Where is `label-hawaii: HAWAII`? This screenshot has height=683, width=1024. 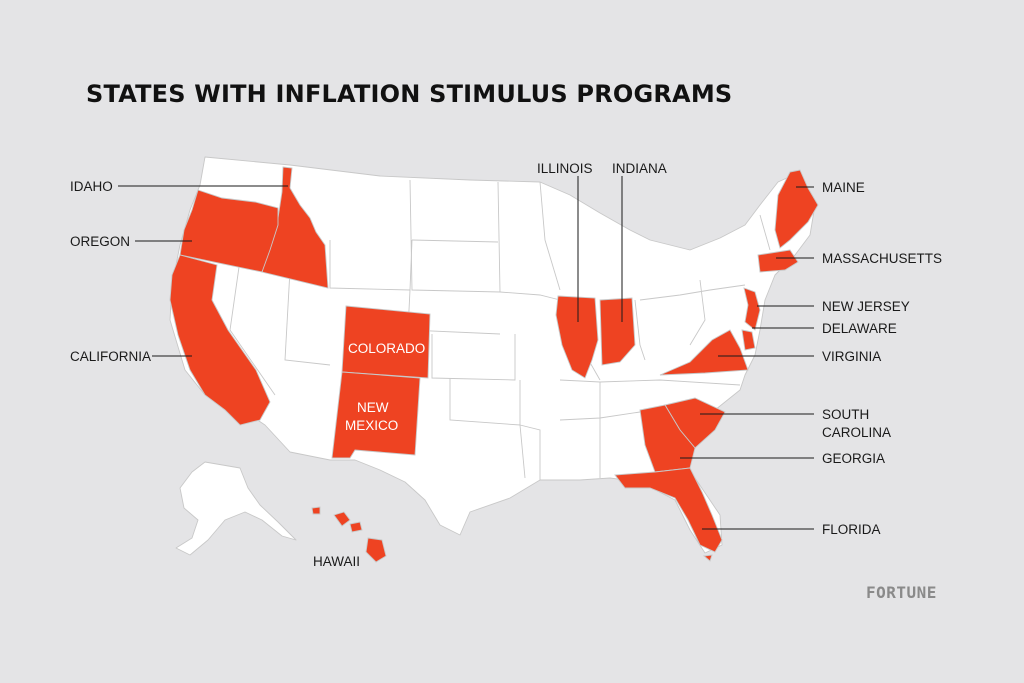 label-hawaii: HAWAII is located at coordinates (336, 561).